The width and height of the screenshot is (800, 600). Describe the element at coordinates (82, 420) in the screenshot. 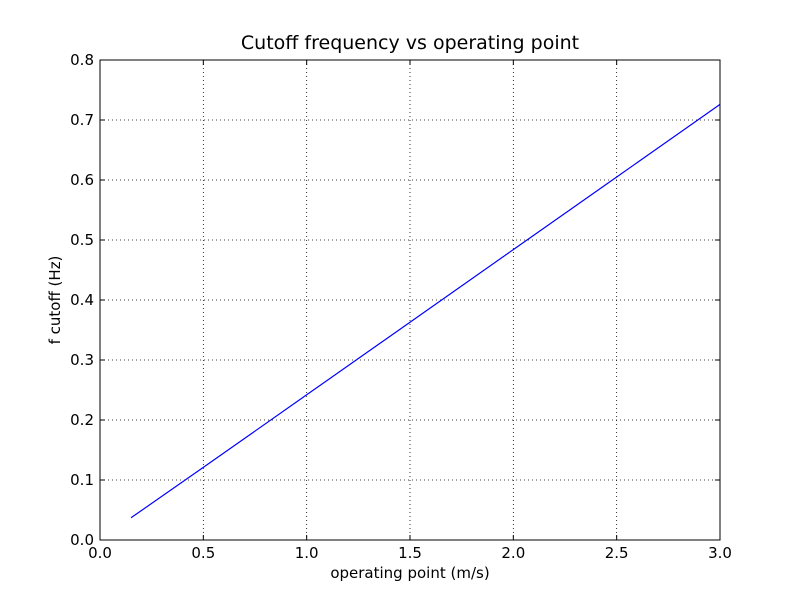

I see `y-tick-label: 0.2` at that location.